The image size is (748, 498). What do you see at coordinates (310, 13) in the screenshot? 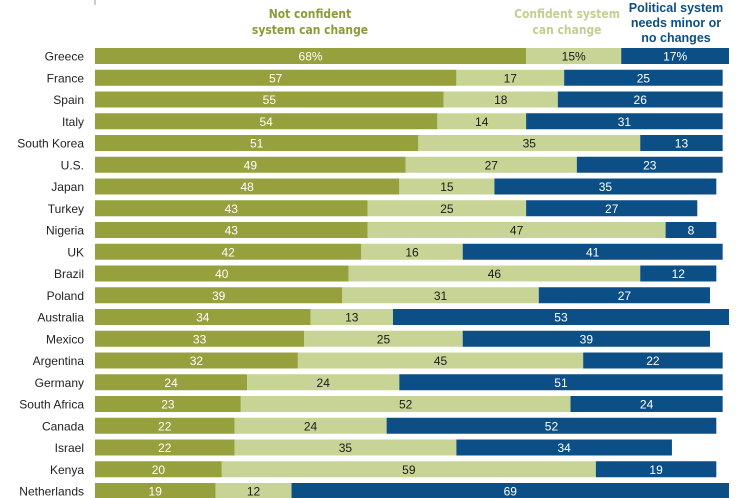
I see `legend-line: Not confident` at bounding box center [310, 13].